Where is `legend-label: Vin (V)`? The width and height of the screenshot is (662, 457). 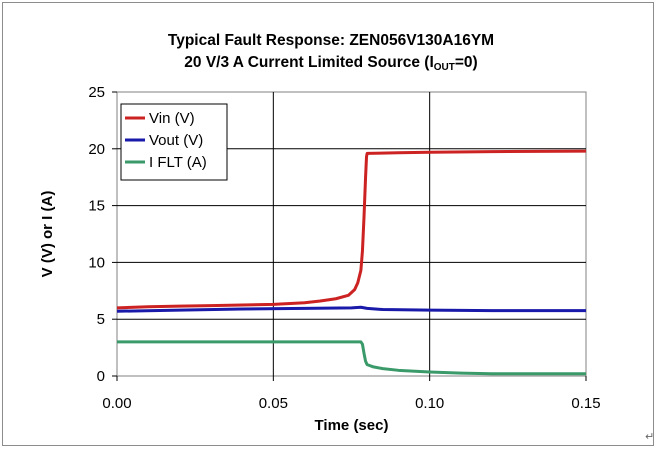 legend-label: Vin (V) is located at coordinates (172, 118).